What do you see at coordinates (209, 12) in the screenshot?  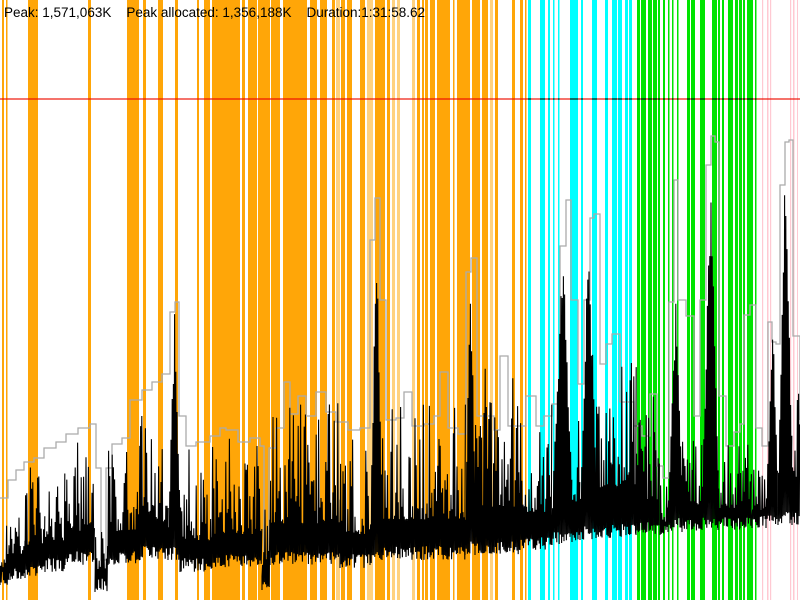 I see `peak-allocated-stat: Peak allocated: 1,356,188K` at bounding box center [209, 12].